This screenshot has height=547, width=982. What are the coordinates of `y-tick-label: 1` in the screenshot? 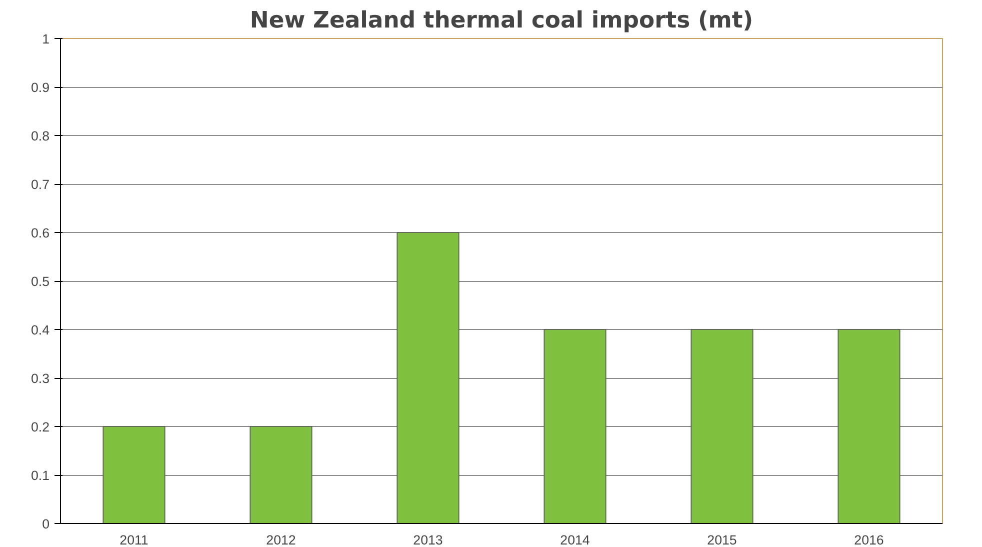 It's located at (46, 39).